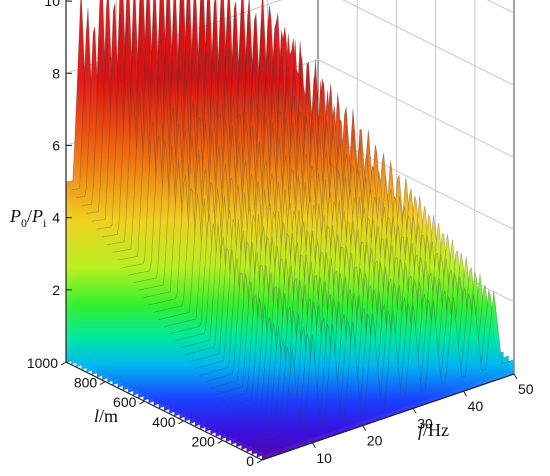  Describe the element at coordinates (86, 383) in the screenshot. I see `y-tick-label: 800` at that location.